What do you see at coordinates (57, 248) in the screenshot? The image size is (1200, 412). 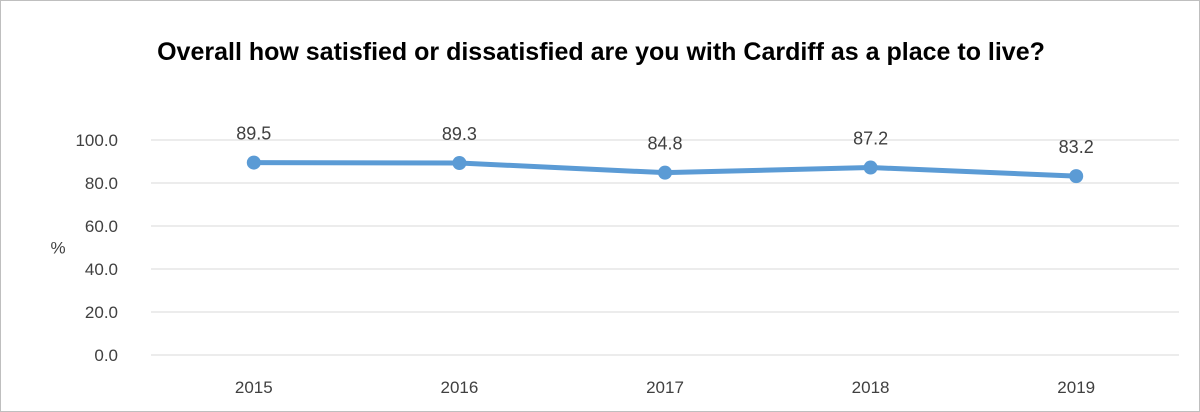 I see `y-axis-title: %` at bounding box center [57, 248].